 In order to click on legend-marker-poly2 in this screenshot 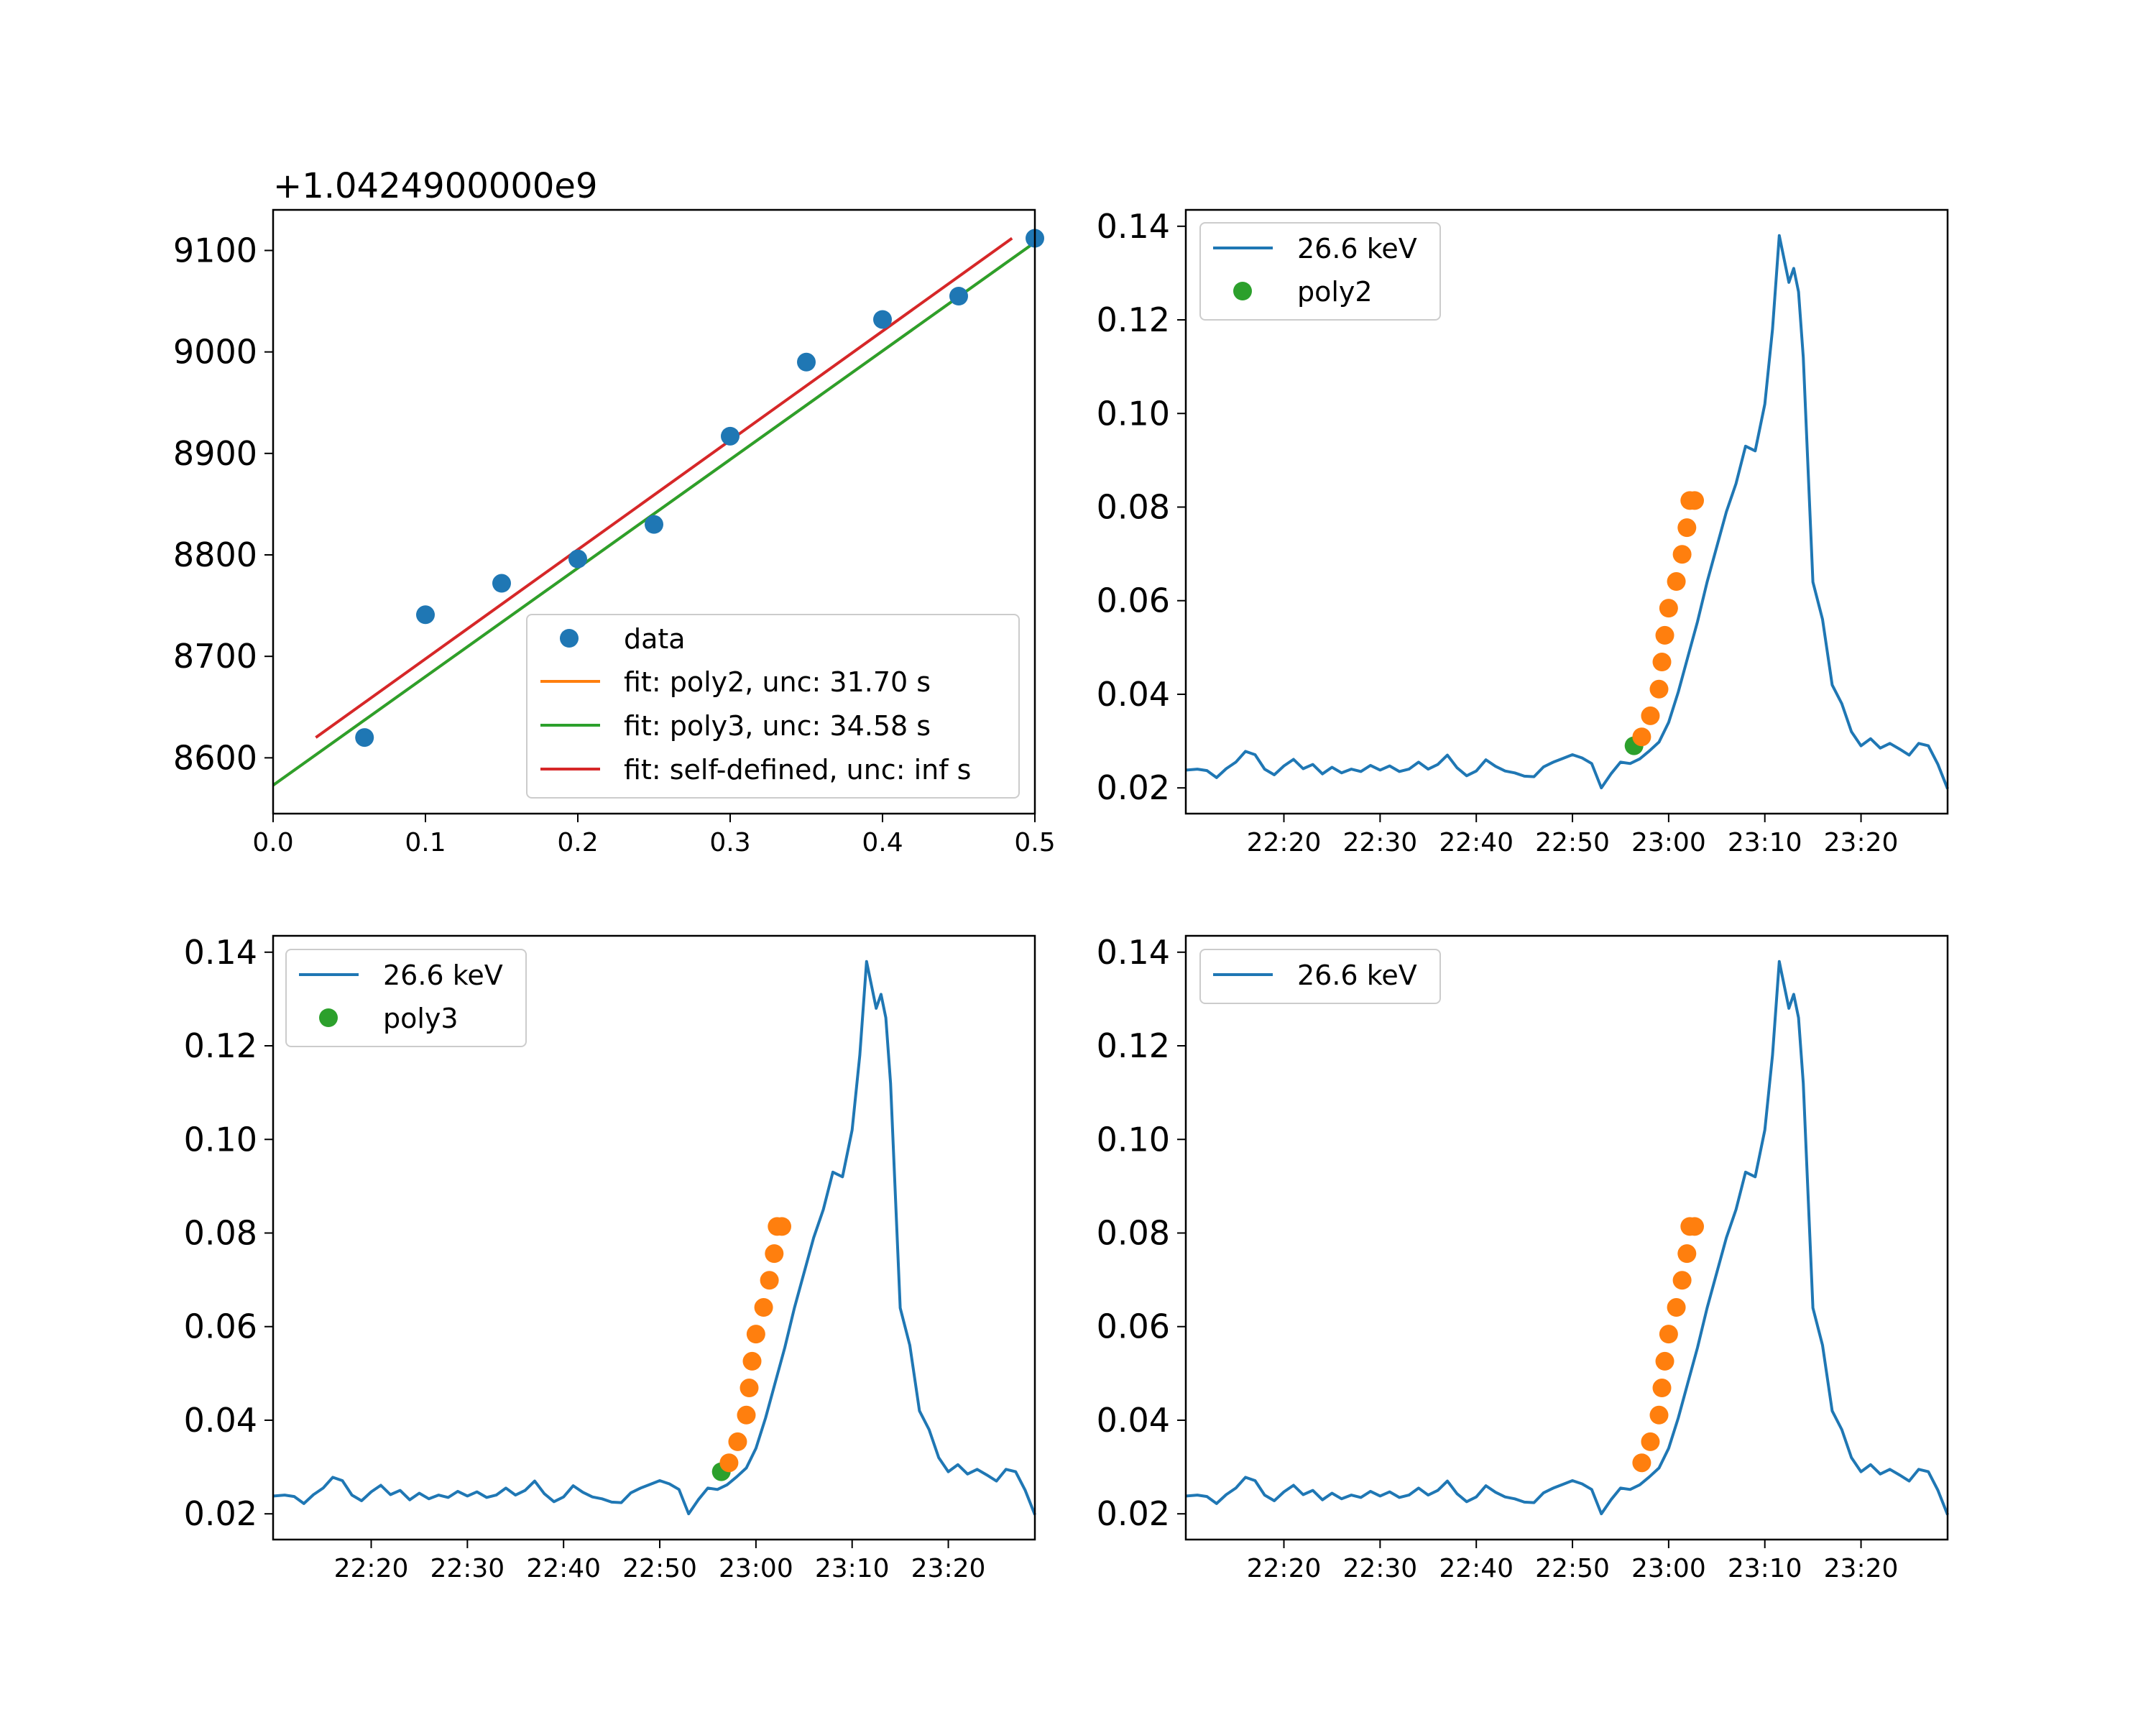, I will do `click(1242, 291)`.